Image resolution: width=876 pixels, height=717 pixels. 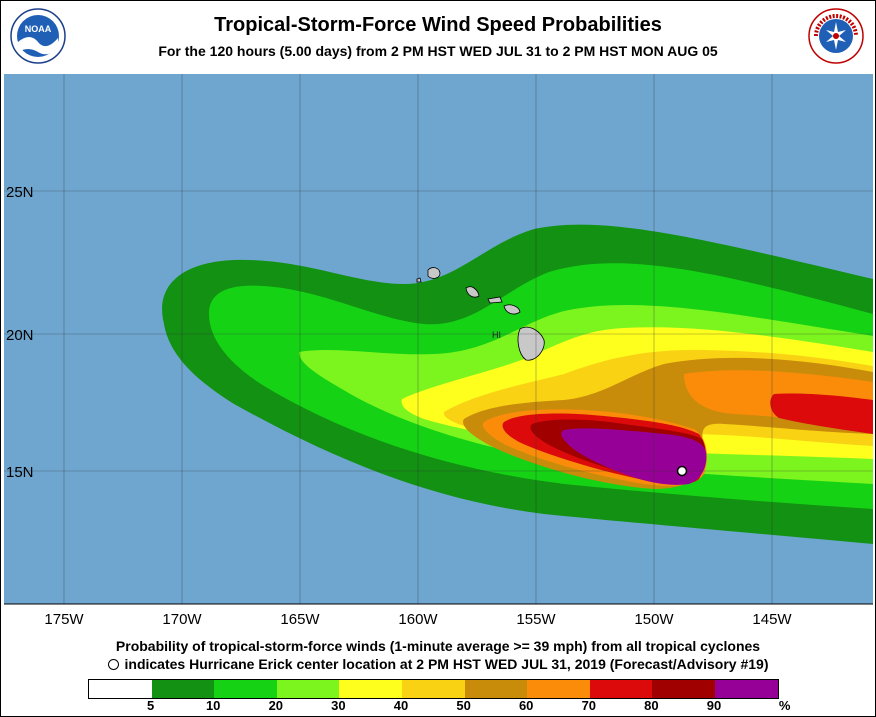 I want to click on longitude-labels: 175W 170W 165W 160W 155W 150W 145W, so click(x=418, y=619).